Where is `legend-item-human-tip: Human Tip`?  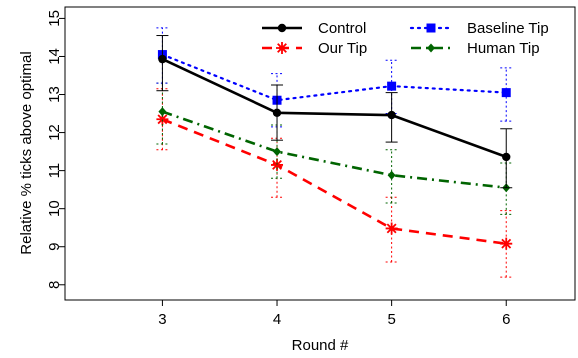 legend-item-human-tip: Human Tip is located at coordinates (475, 48).